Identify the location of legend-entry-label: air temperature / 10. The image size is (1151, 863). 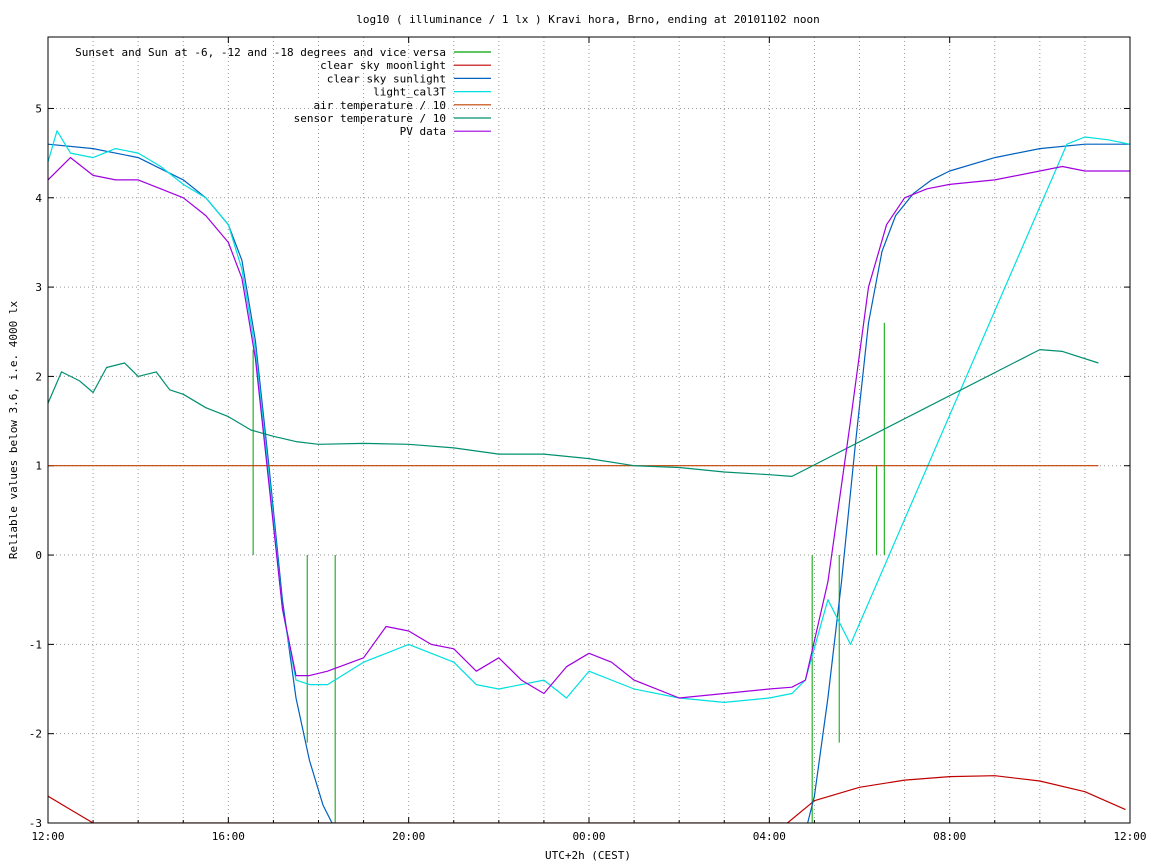
(380, 105).